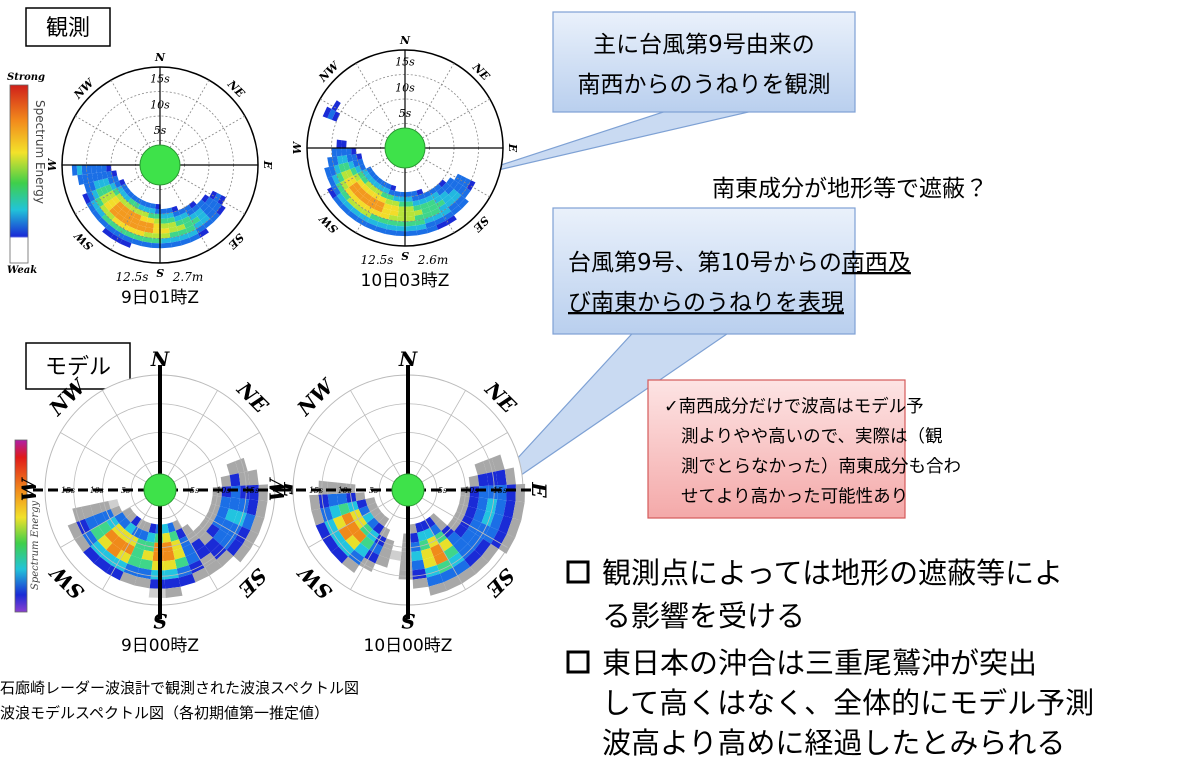  What do you see at coordinates (22, 270) in the screenshot?
I see `colorbar-weak: Weak` at bounding box center [22, 270].